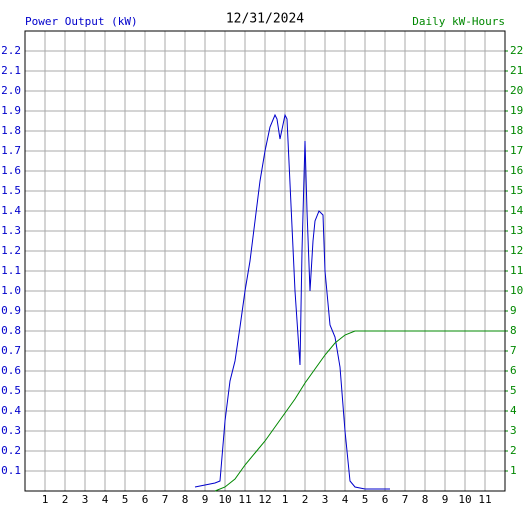 Image resolution: width=527 pixels, height=510 pixels. I want to click on y2-tick-label: 9, so click(513, 310).